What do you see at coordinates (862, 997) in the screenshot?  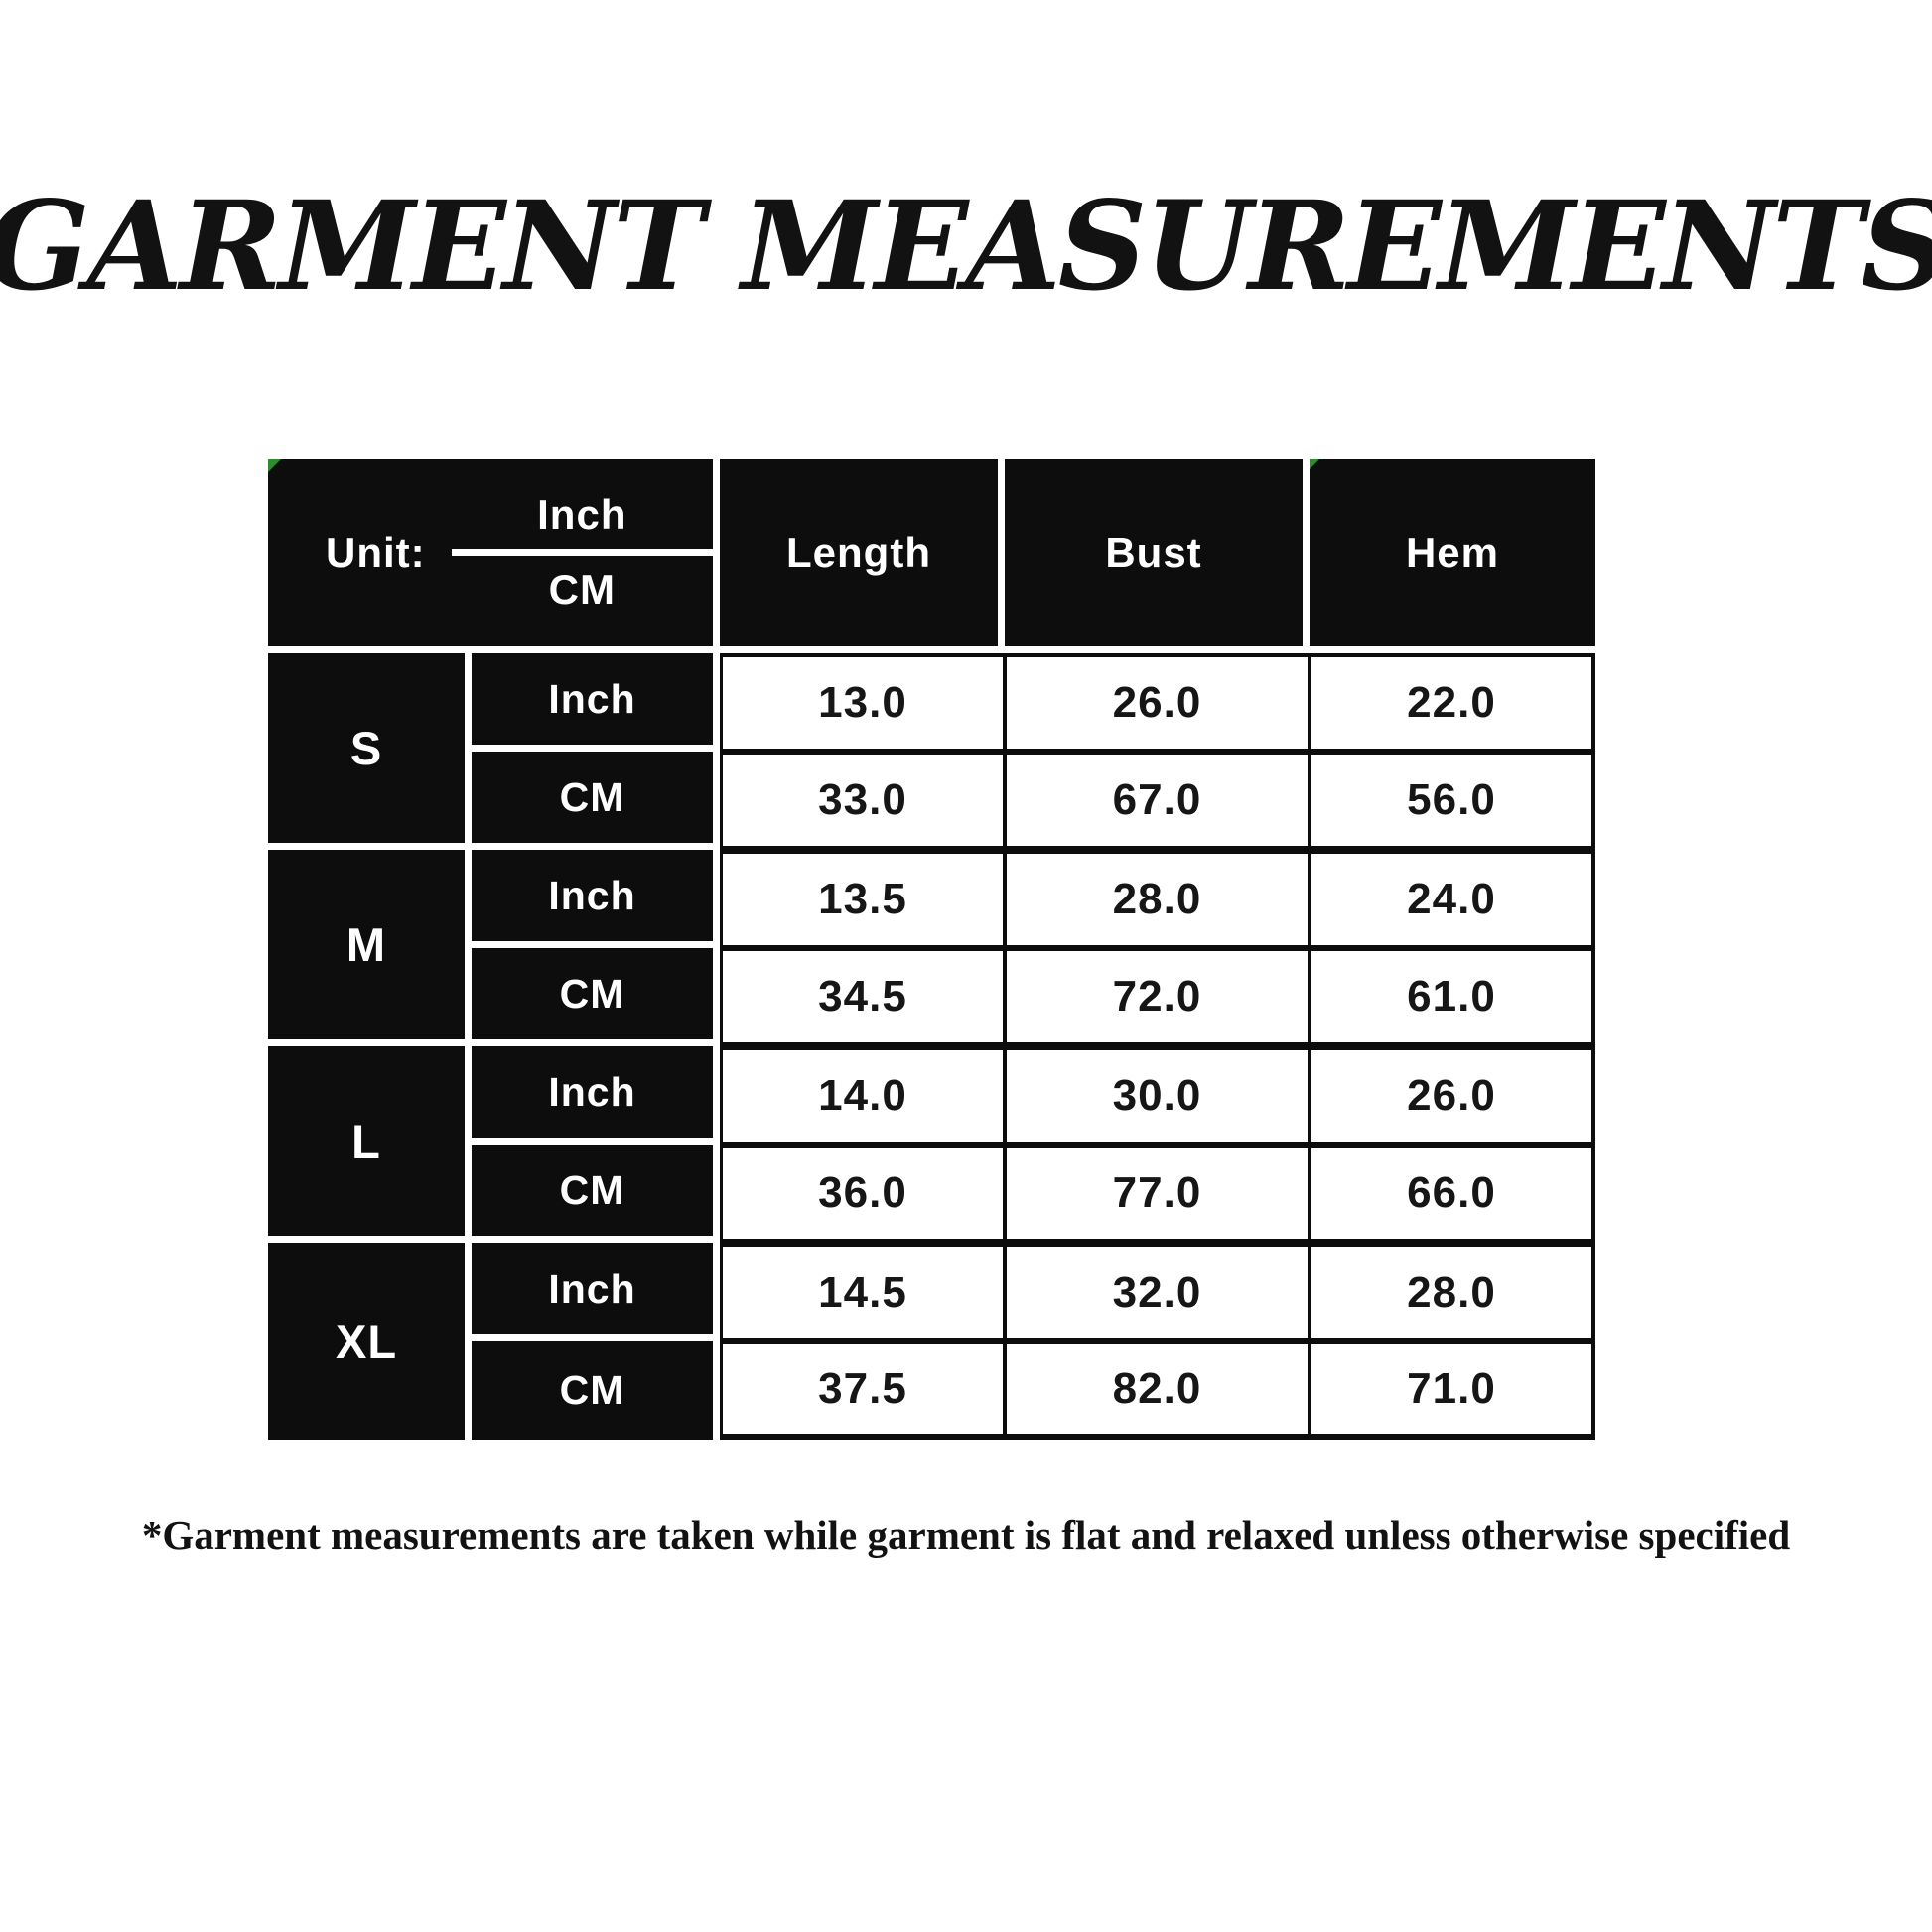 I see `value-m-cm-length: 34.5` at bounding box center [862, 997].